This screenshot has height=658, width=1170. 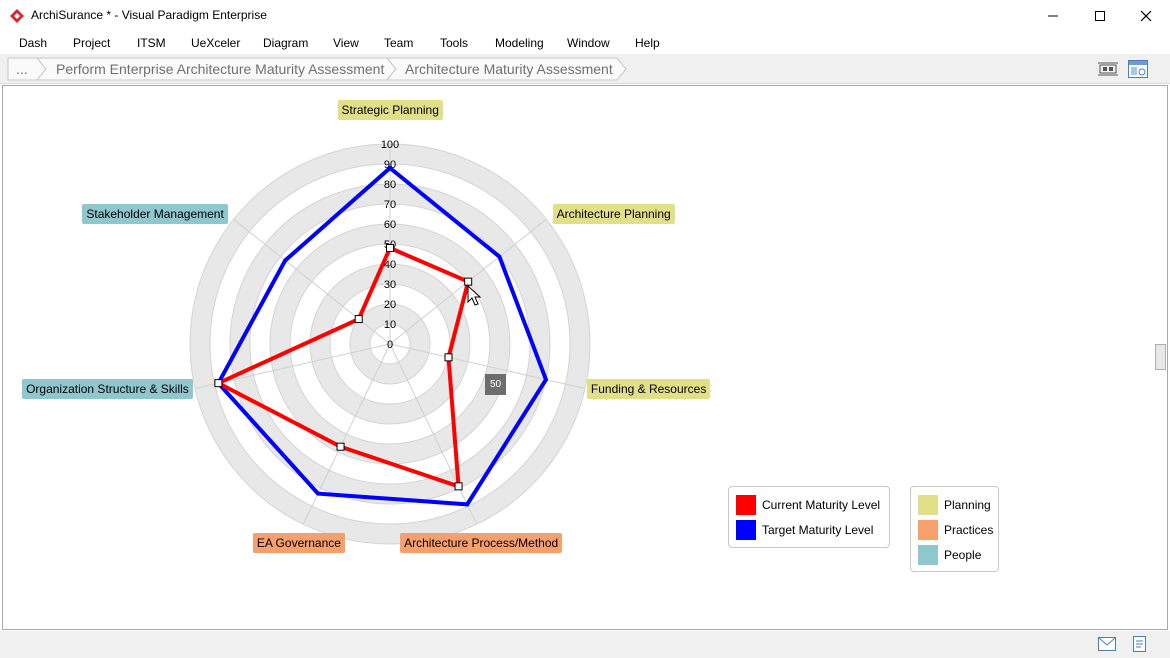 What do you see at coordinates (475, 295) in the screenshot?
I see `mouse-cursor-icon` at bounding box center [475, 295].